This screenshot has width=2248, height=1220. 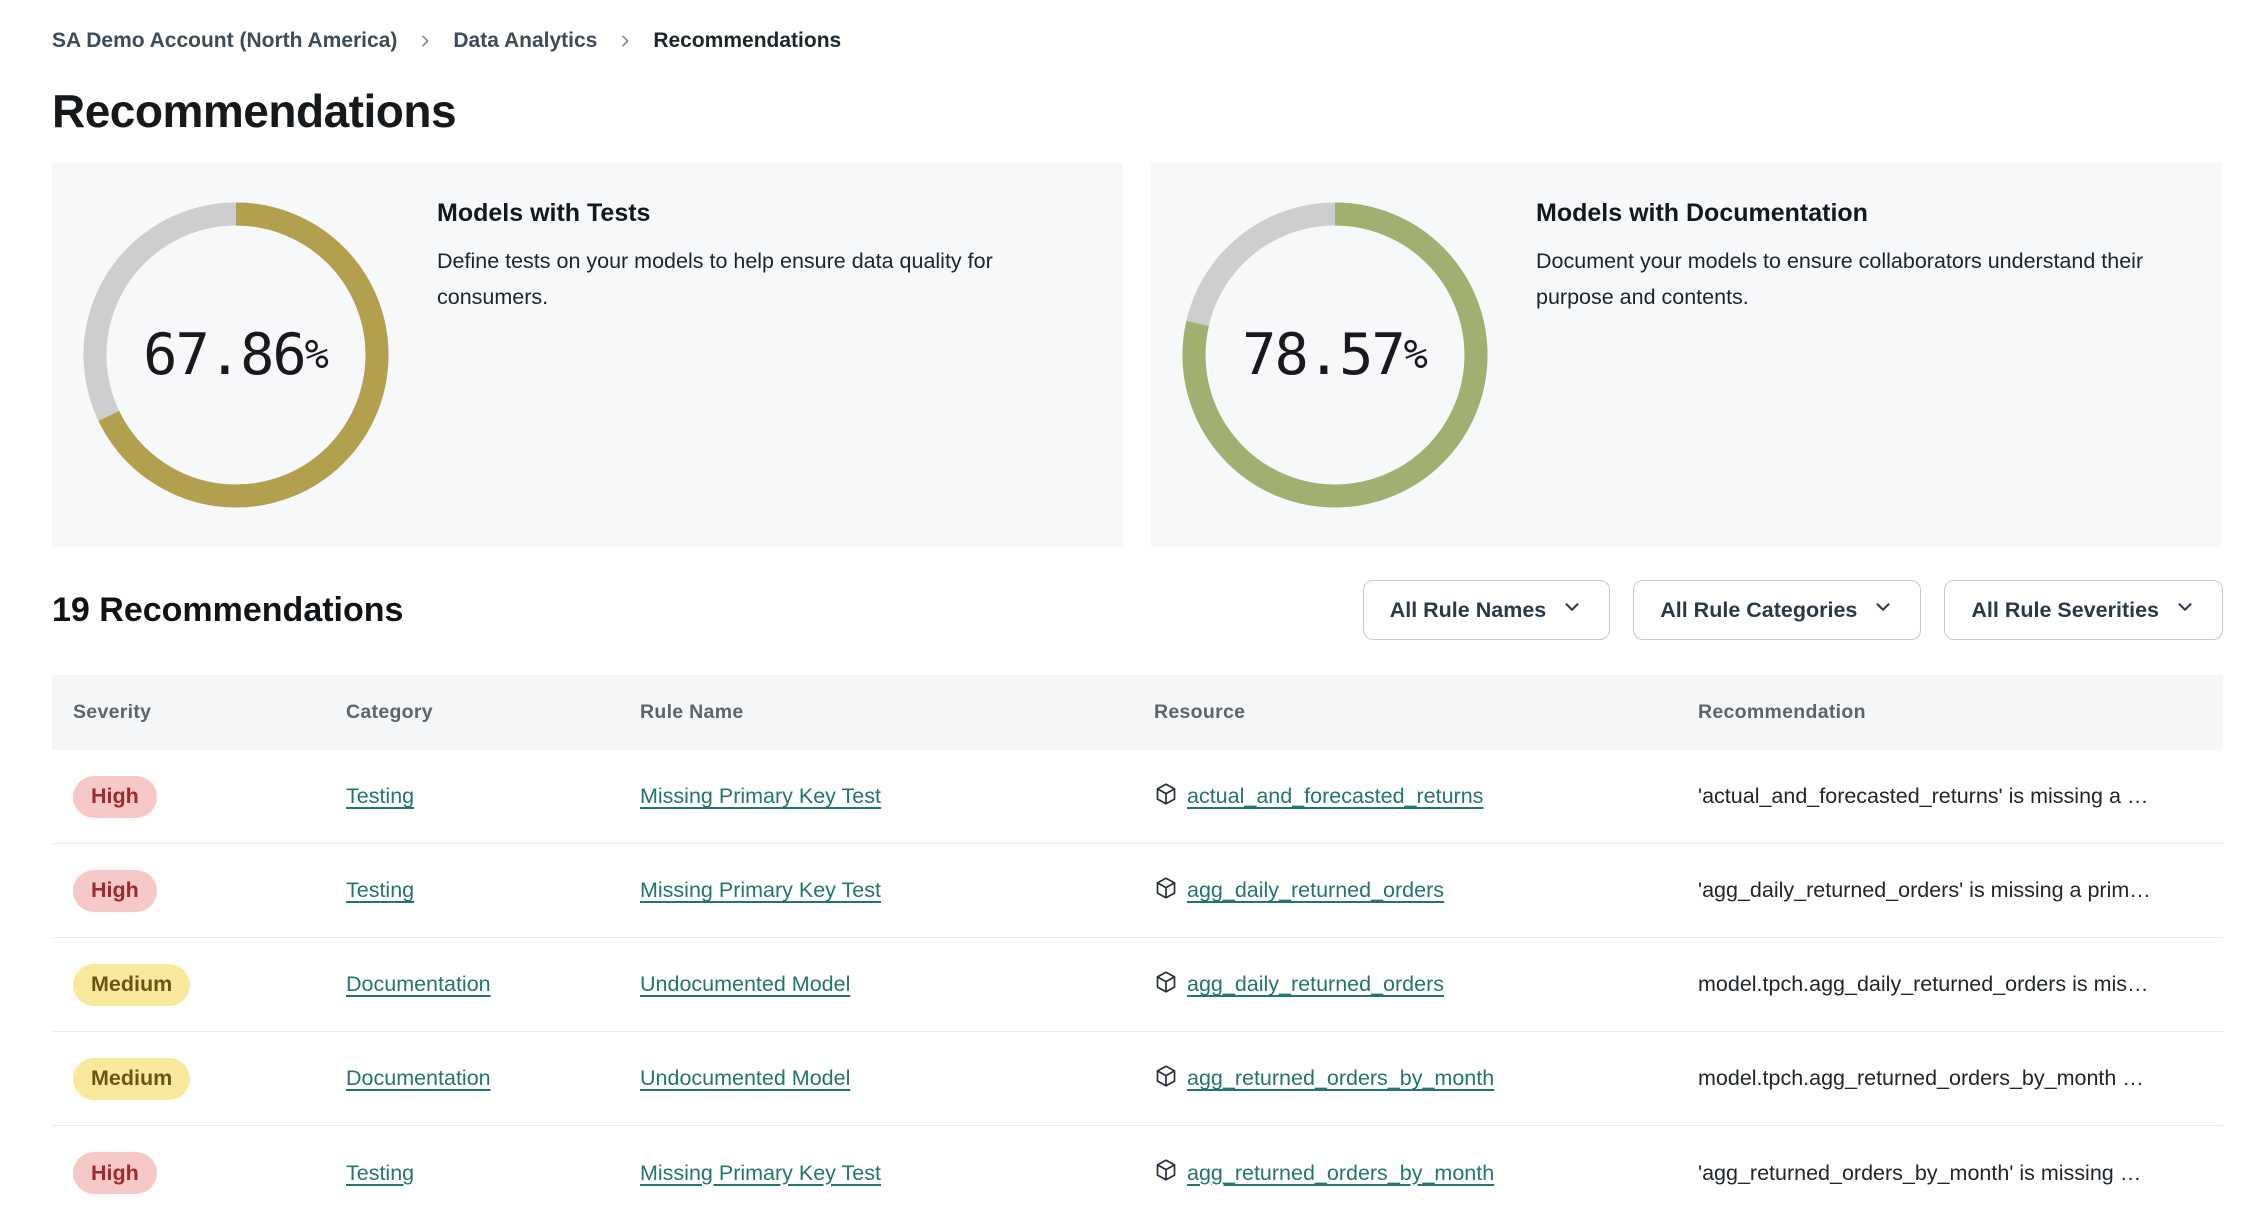 What do you see at coordinates (747, 40) in the screenshot?
I see `breadcrumb-current: Recommendations` at bounding box center [747, 40].